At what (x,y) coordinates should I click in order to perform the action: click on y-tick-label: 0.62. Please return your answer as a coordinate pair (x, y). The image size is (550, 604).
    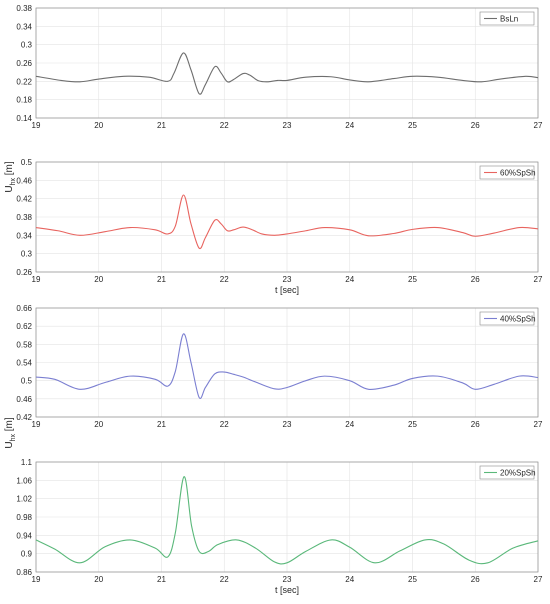
    Looking at the image, I should click on (24, 326).